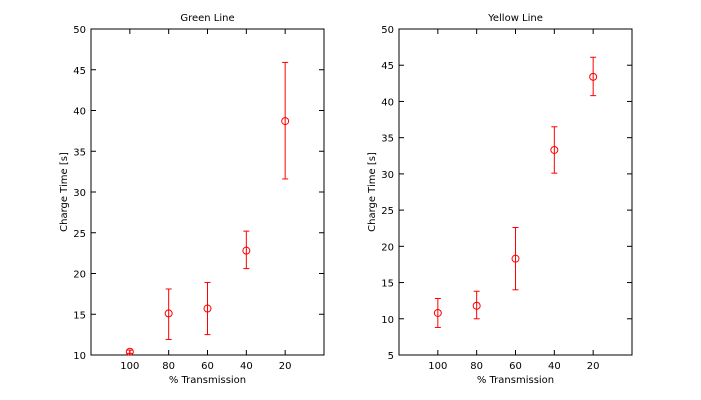  I want to click on chart-title: Green Line, so click(207, 18).